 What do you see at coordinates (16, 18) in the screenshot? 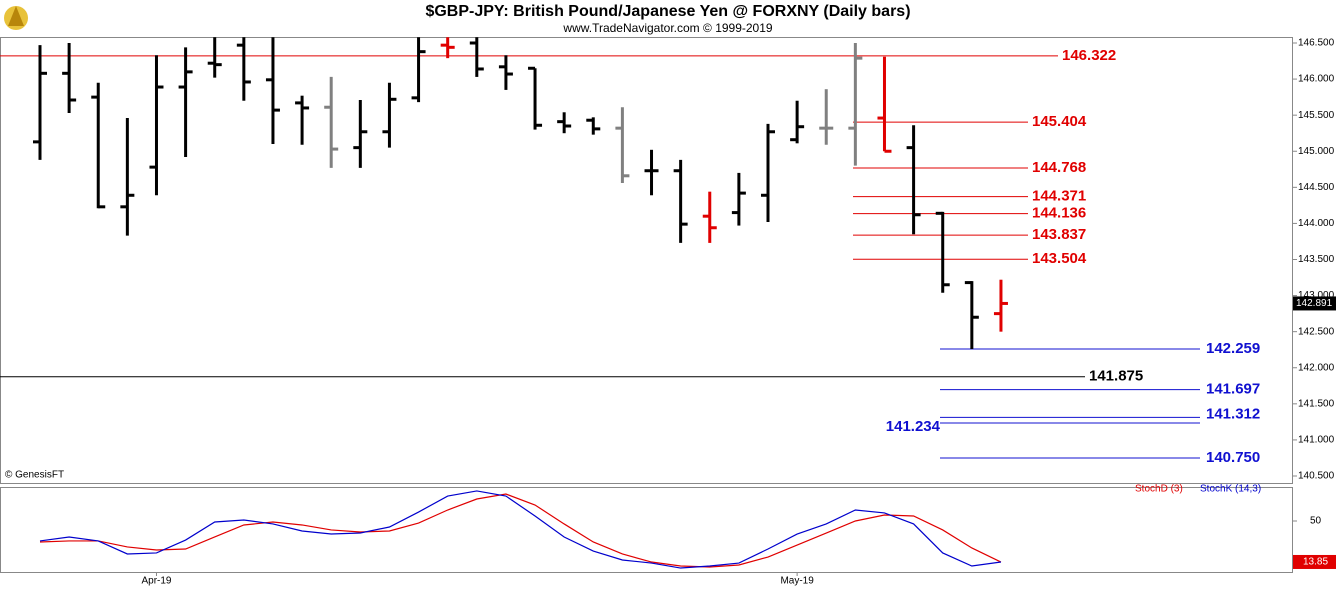
I see `logo` at bounding box center [16, 18].